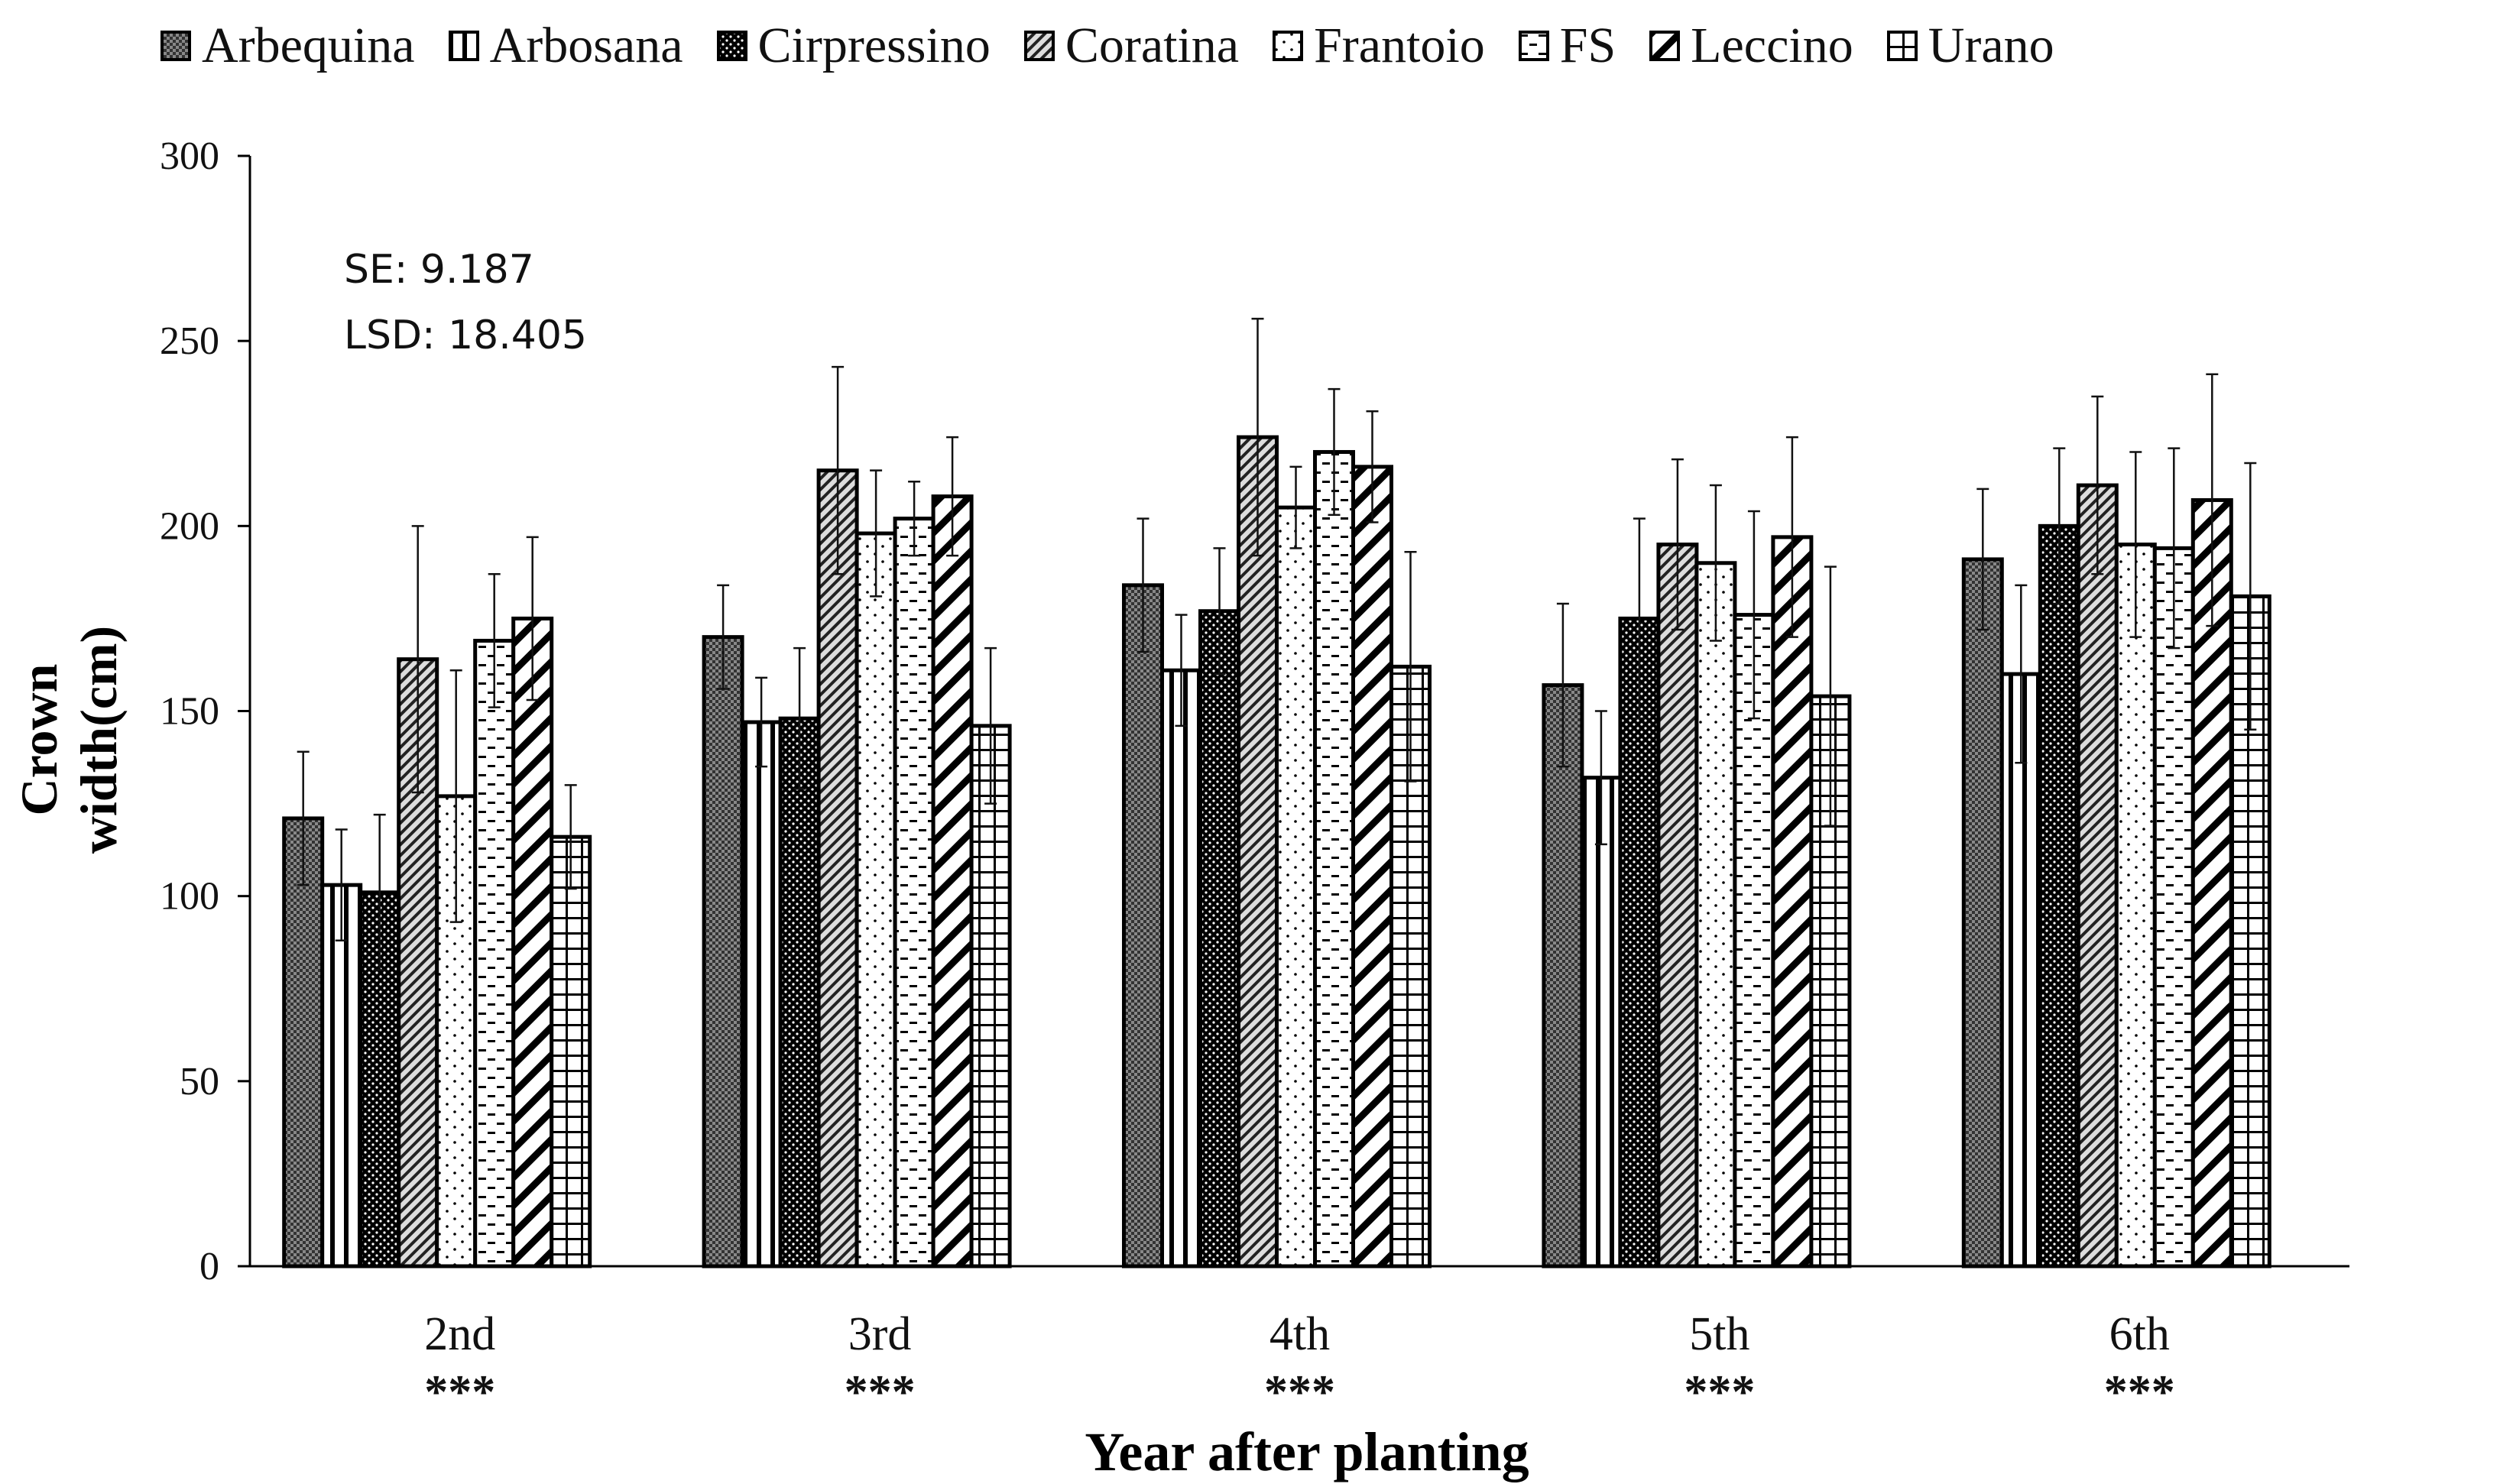  What do you see at coordinates (1399, 46) in the screenshot?
I see `legend-label: Frantoio` at bounding box center [1399, 46].